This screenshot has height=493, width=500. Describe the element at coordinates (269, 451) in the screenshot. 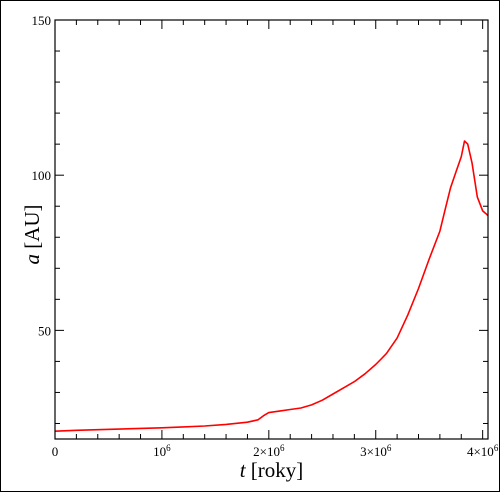

I see `x-tick-label: 2×10⁶` at that location.